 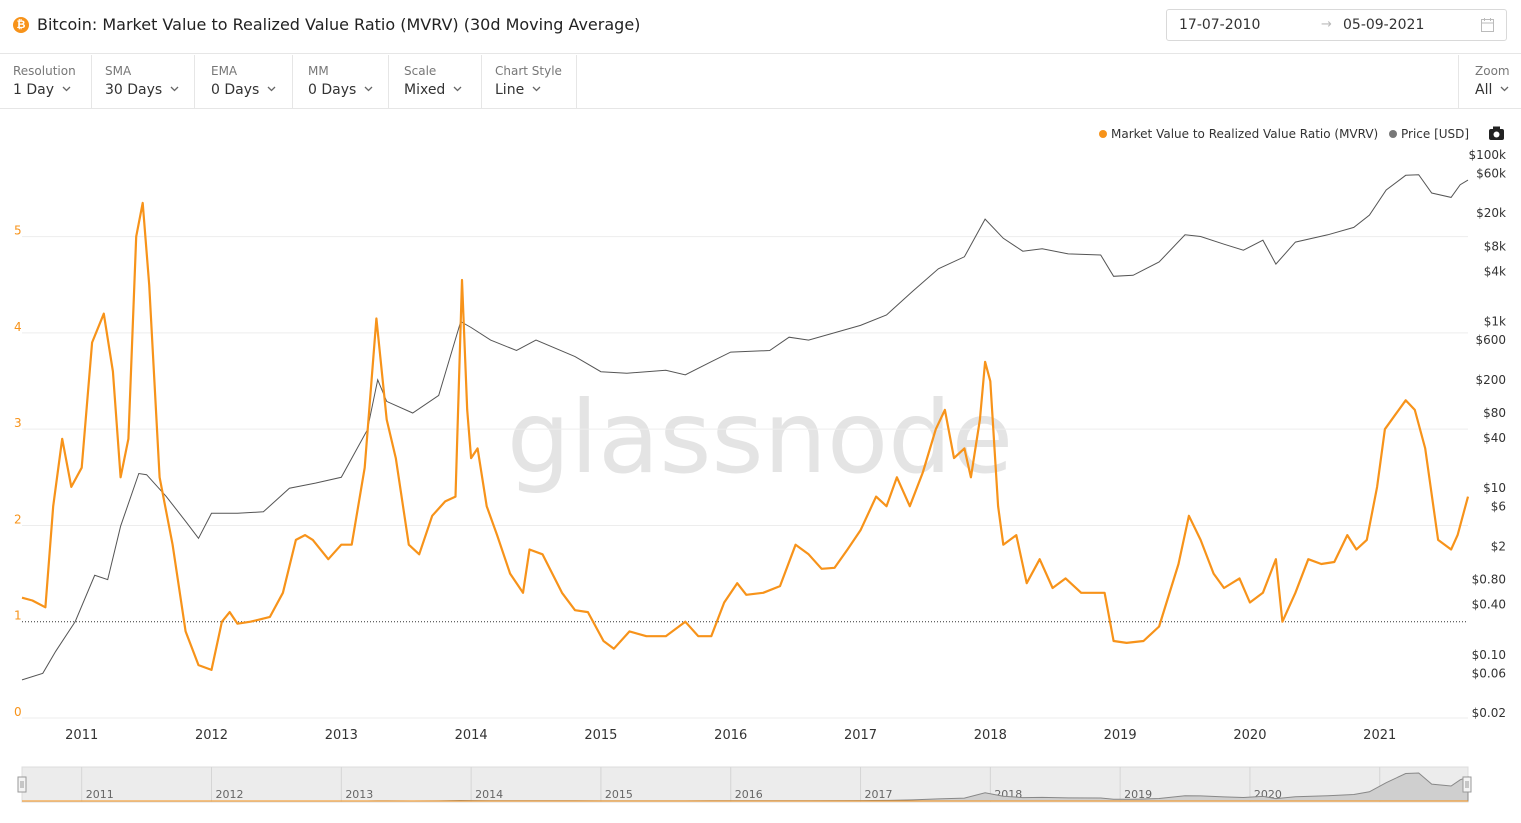 I want to click on right-axis-tick: $80, so click(x=1494, y=413).